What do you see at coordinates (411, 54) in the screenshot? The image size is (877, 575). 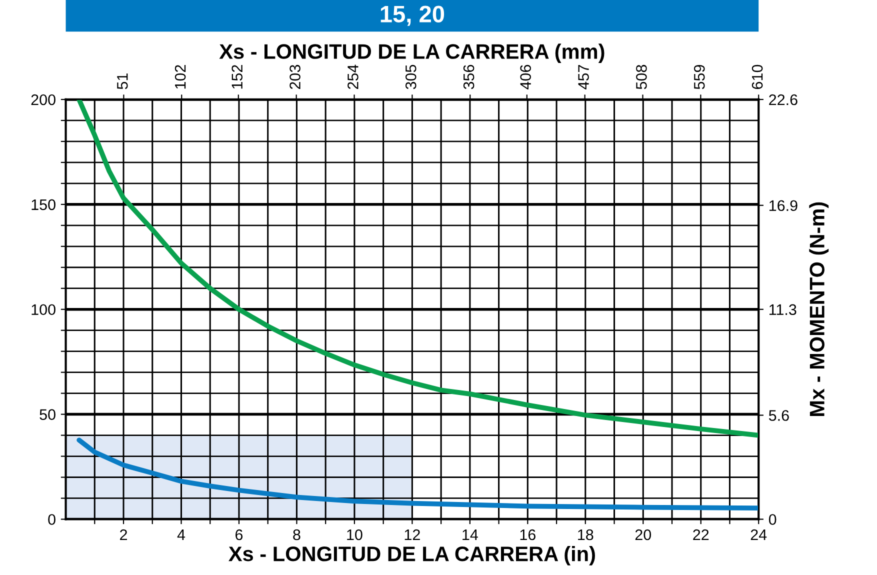 I see `x2-axis-title: Xs - LONGITUD DE LA CARRERA (mm)` at bounding box center [411, 54].